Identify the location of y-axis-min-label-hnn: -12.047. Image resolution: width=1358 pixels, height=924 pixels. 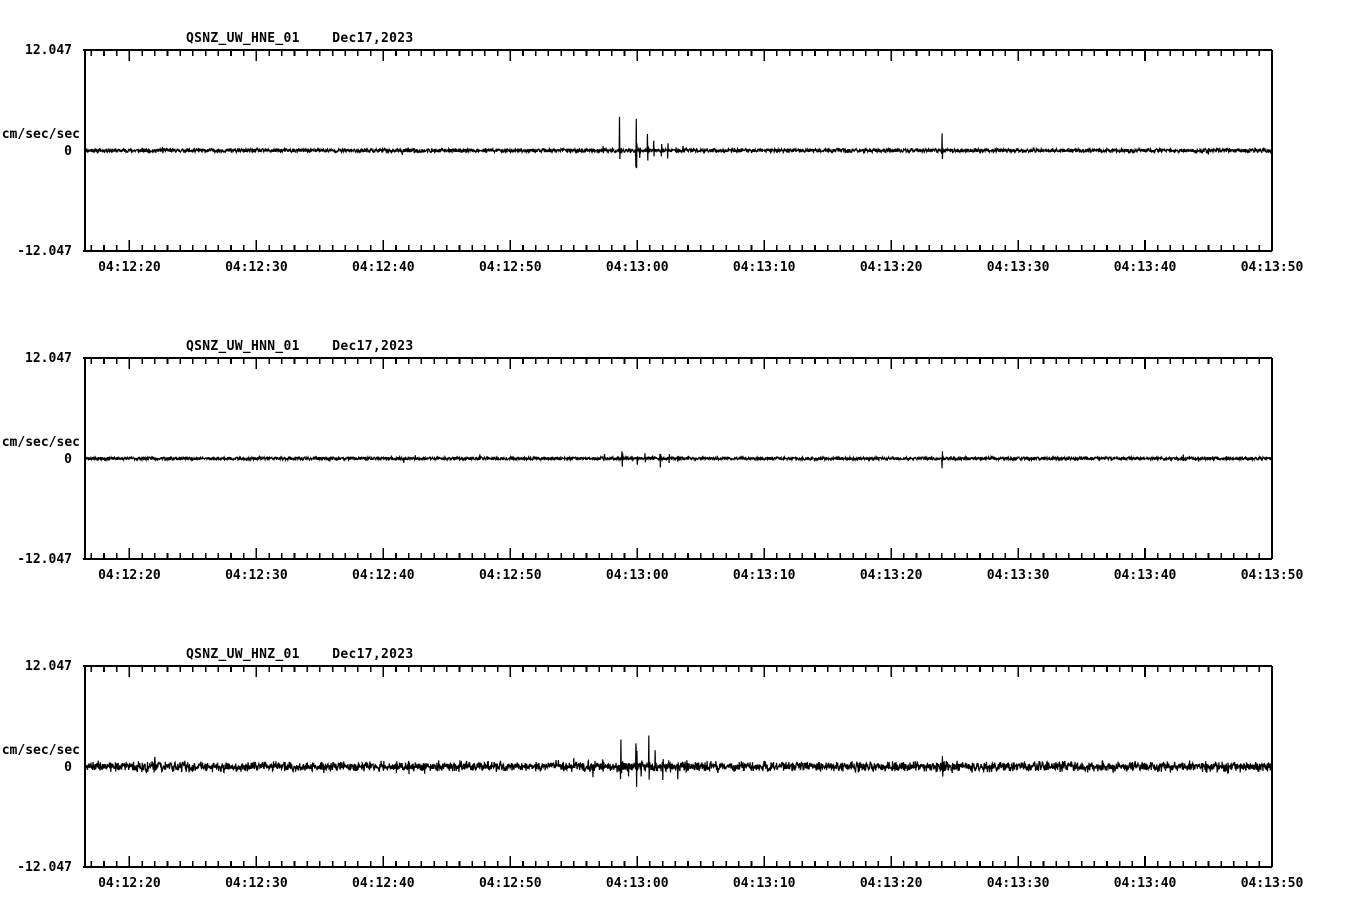
(44, 559).